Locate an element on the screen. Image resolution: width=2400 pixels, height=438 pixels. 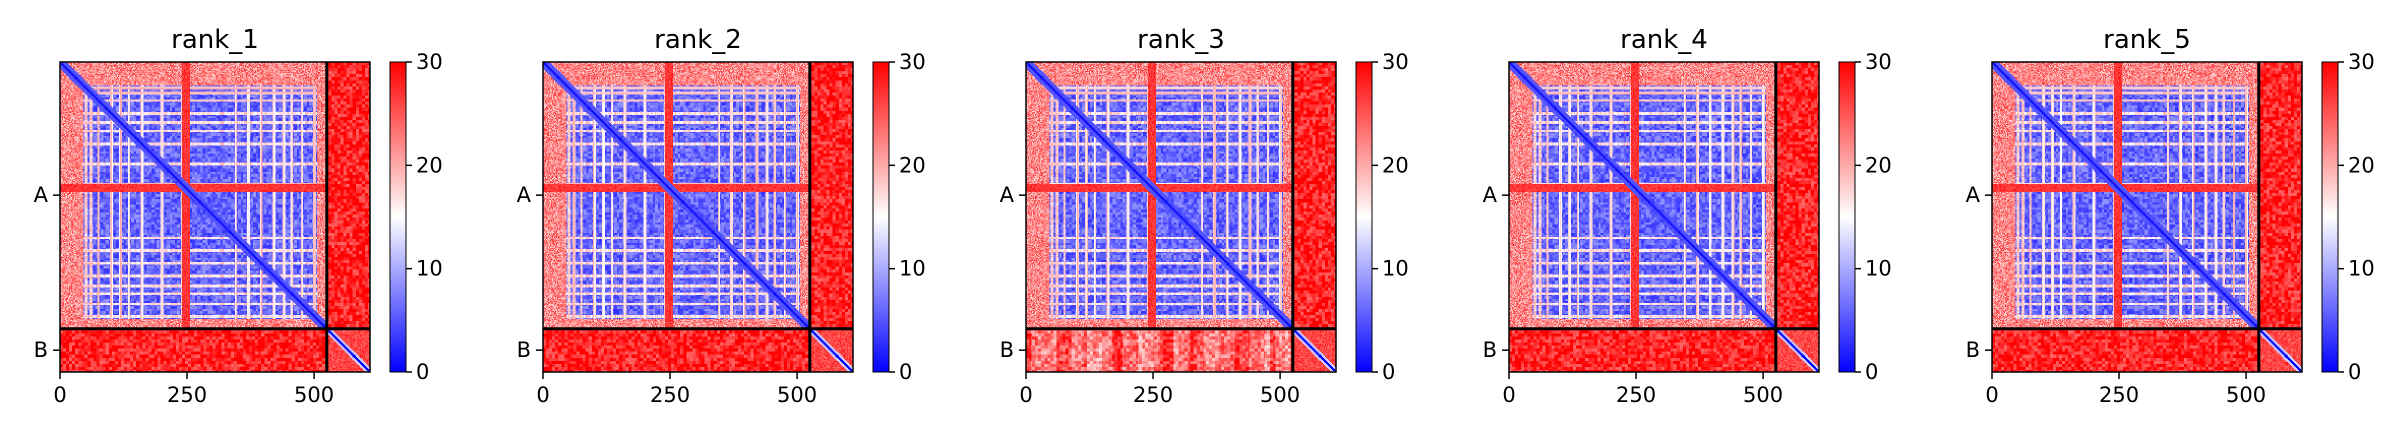
panel-title: rank_1 is located at coordinates (215, 40).